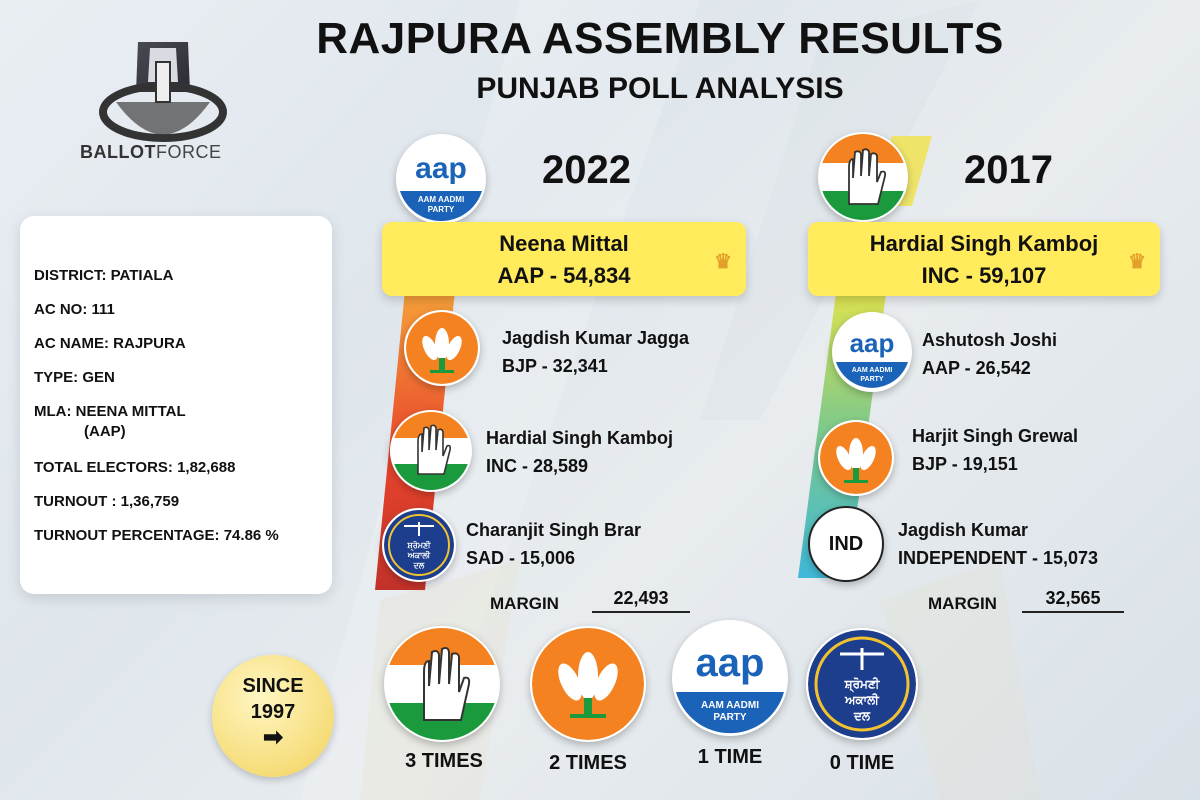  Describe the element at coordinates (273, 716) in the screenshot. I see `since-1997-badge: SINCE 1997 ➡` at that location.